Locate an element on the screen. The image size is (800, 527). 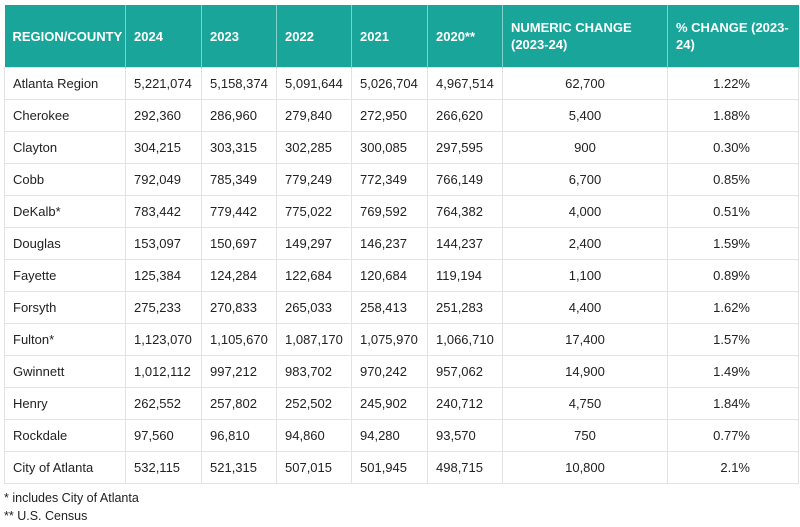
footnote-city-of-atlanta: * includes City of Atlanta is located at coordinates (71, 498).